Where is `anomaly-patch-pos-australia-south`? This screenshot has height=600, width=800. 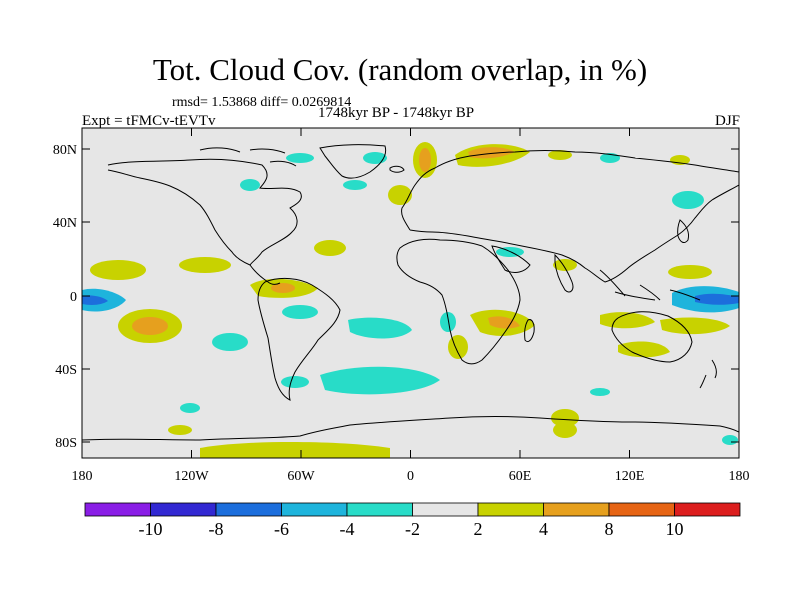
anomaly-patch-pos-australia-south is located at coordinates (644, 349).